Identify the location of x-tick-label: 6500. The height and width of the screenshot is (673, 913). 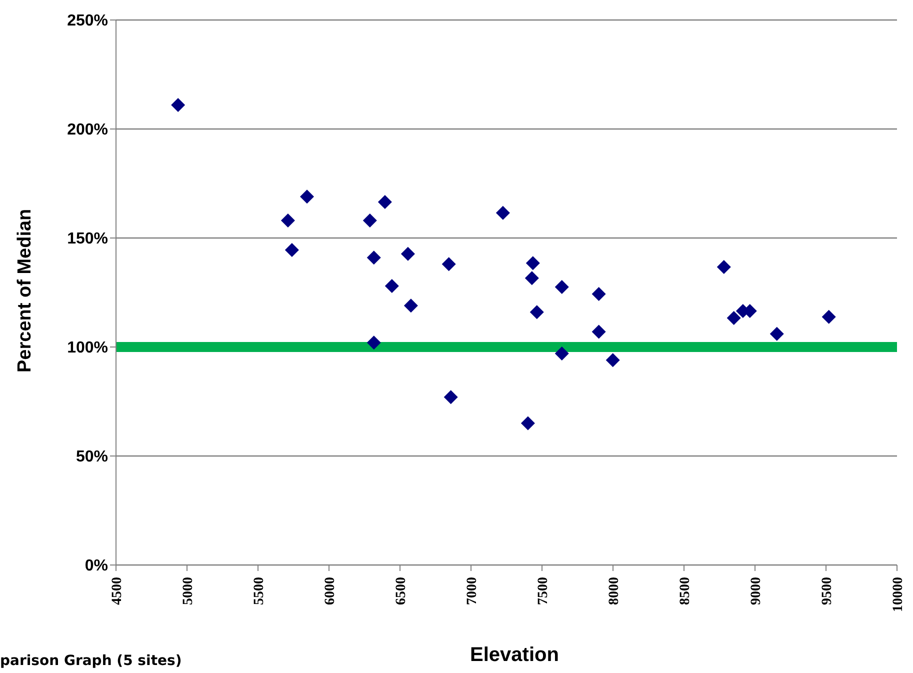
(401, 591).